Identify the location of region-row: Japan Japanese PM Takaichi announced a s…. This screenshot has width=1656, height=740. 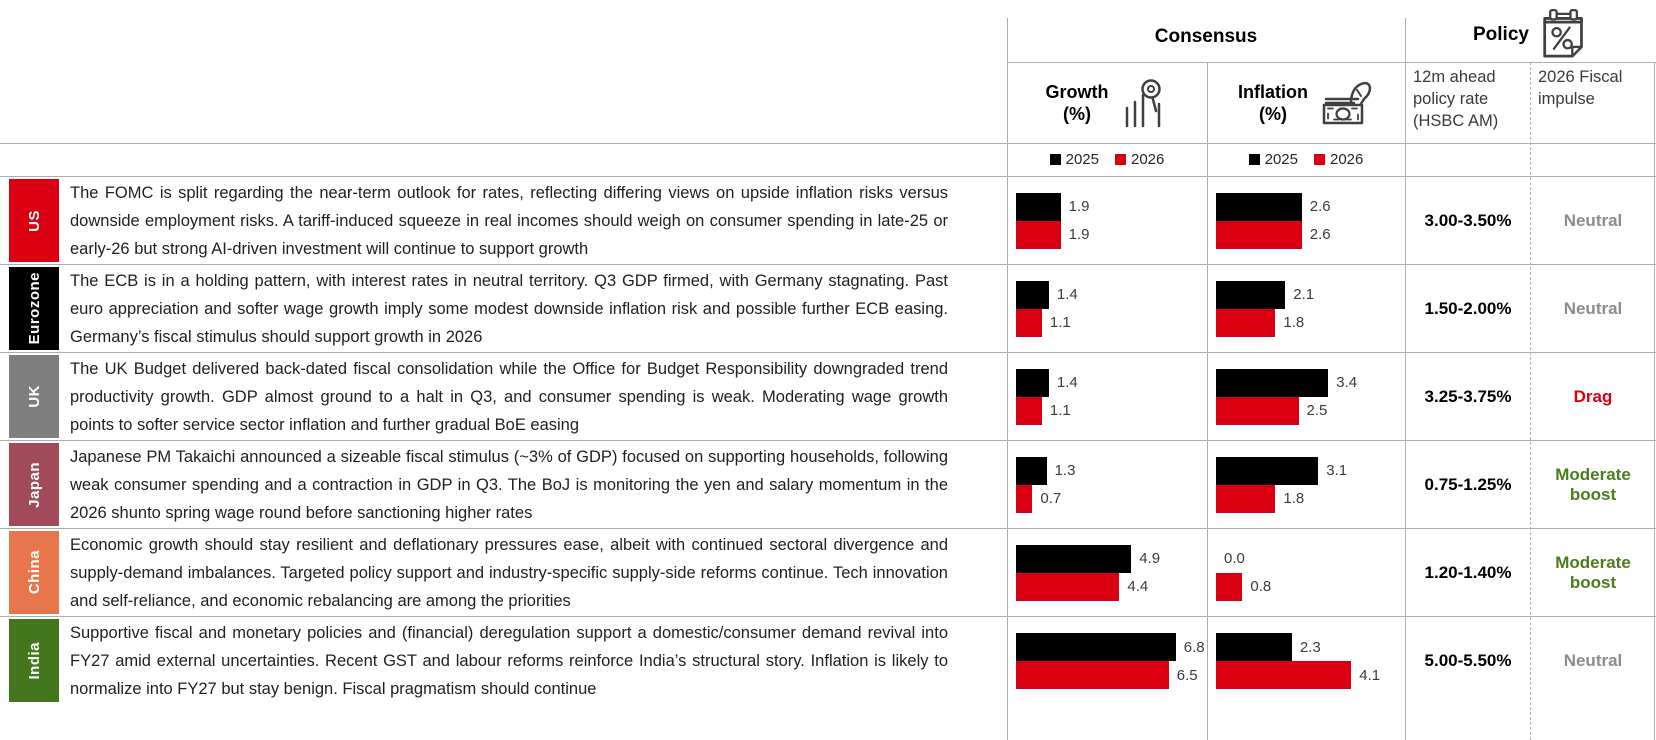
(828, 485).